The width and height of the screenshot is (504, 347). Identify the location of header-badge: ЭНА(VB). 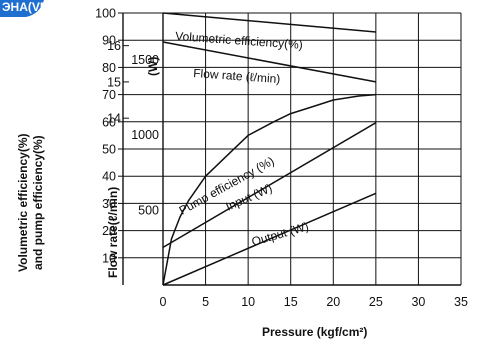
(26, 8).